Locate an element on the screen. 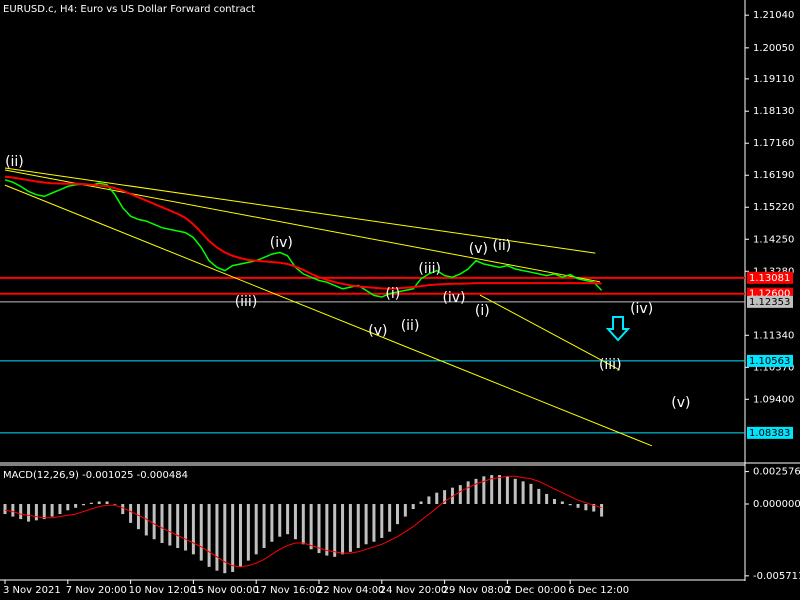 This screenshot has height=600, width=800. y-tick-label: 1.17160 is located at coordinates (773, 143).